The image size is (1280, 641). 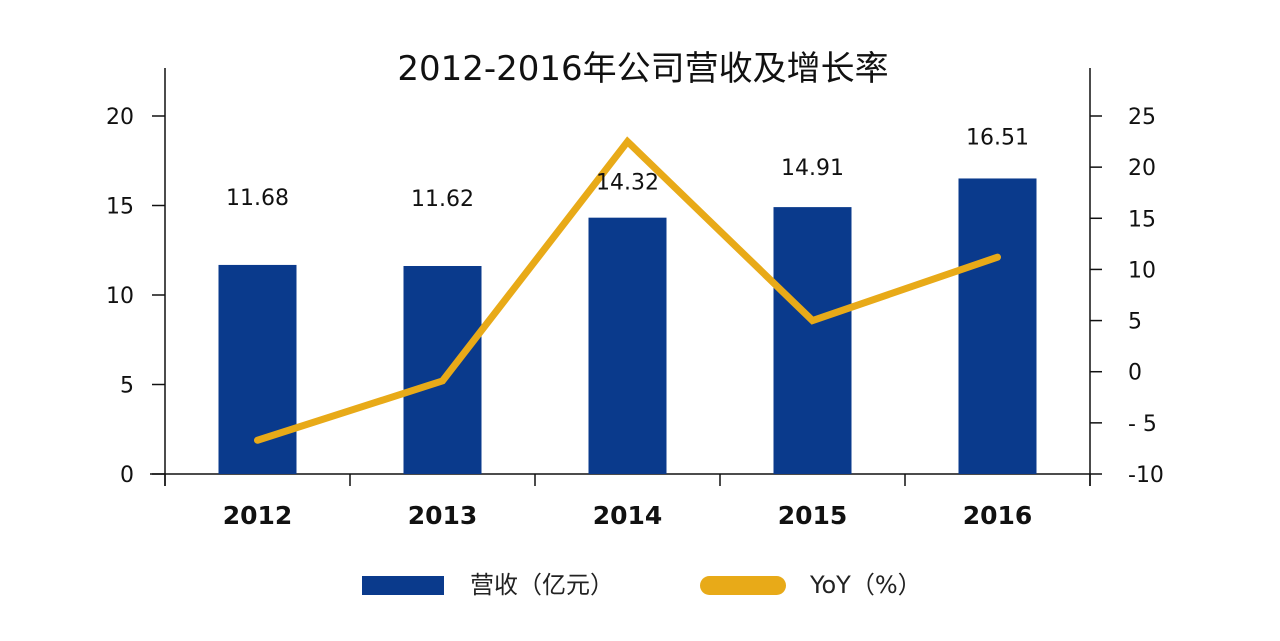 I want to click on y-right-tick-label: 10, so click(x=1142, y=270).